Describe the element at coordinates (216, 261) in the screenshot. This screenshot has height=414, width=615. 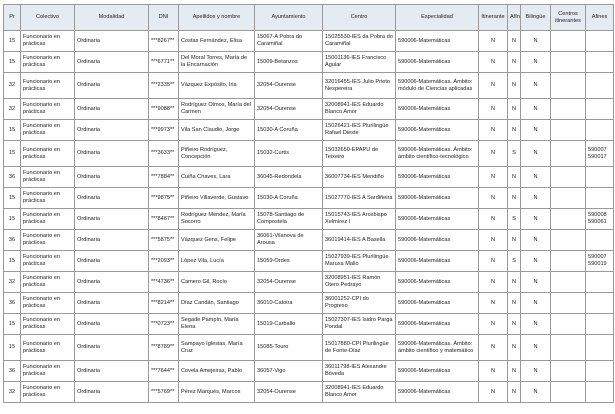
I see `cell-apellidos-nombre: López Vila, Lucía` at that location.